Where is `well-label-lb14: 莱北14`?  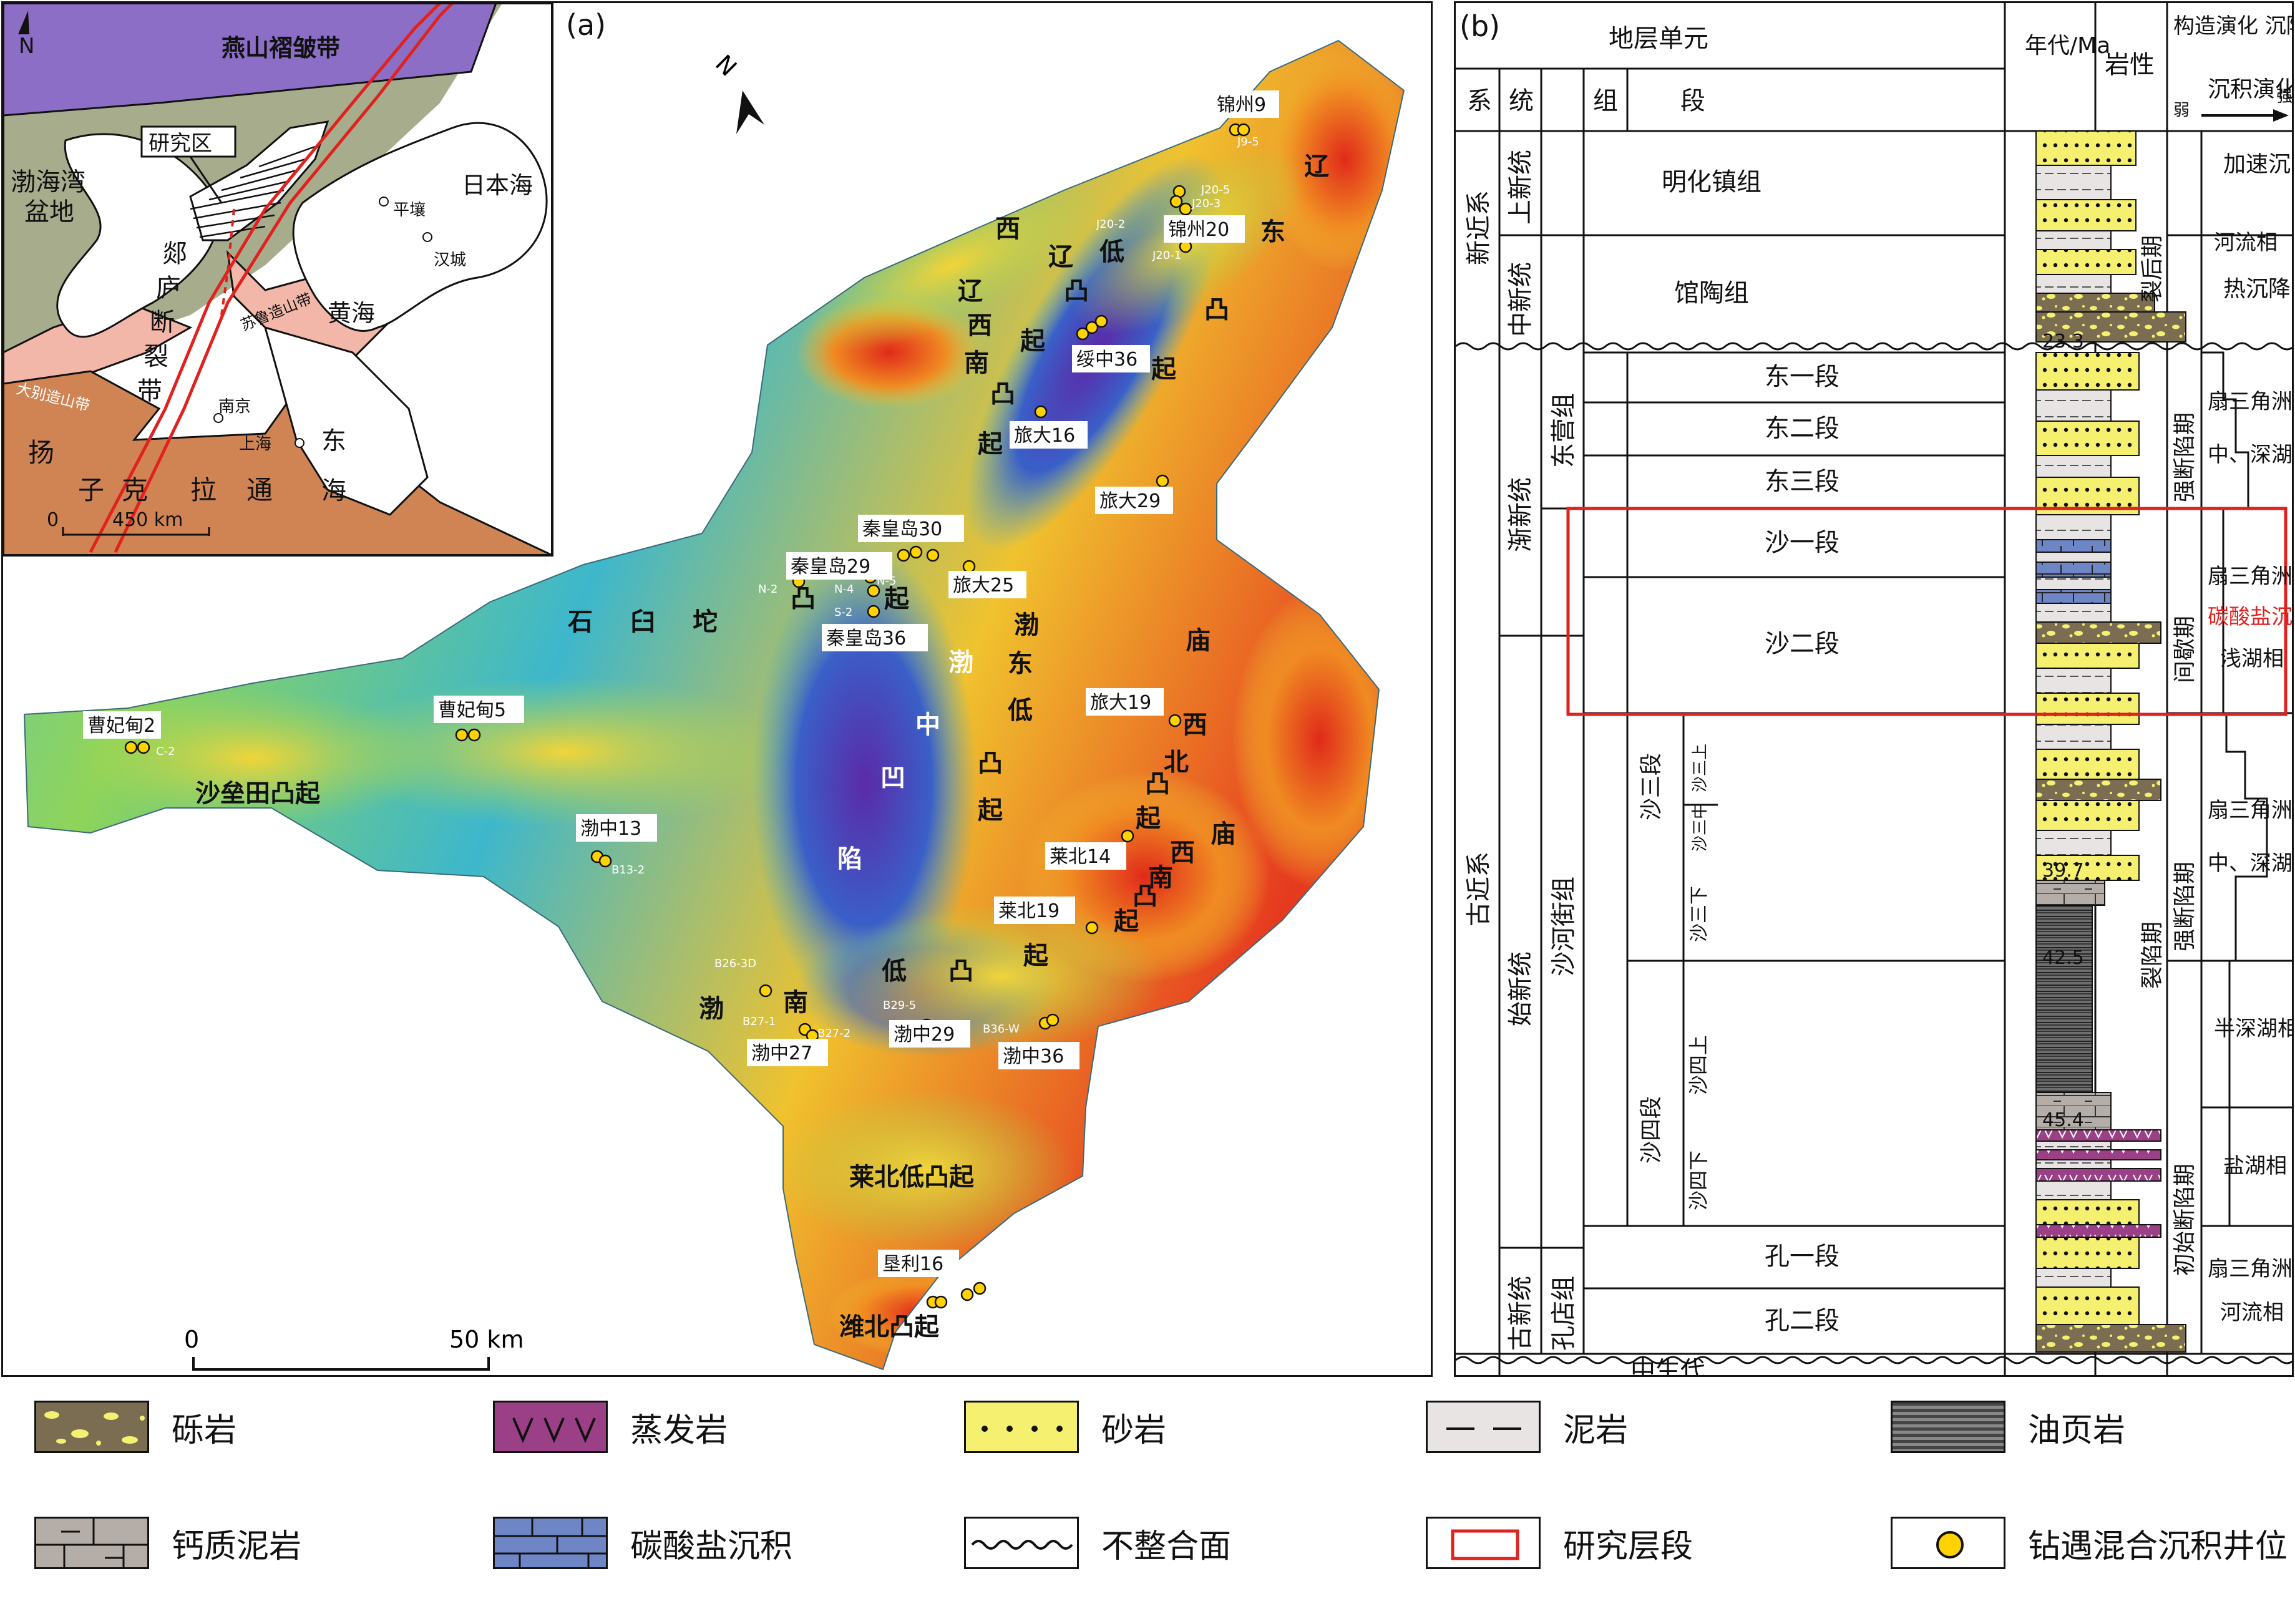
well-label-lb14: 莱北14 is located at coordinates (1085, 856).